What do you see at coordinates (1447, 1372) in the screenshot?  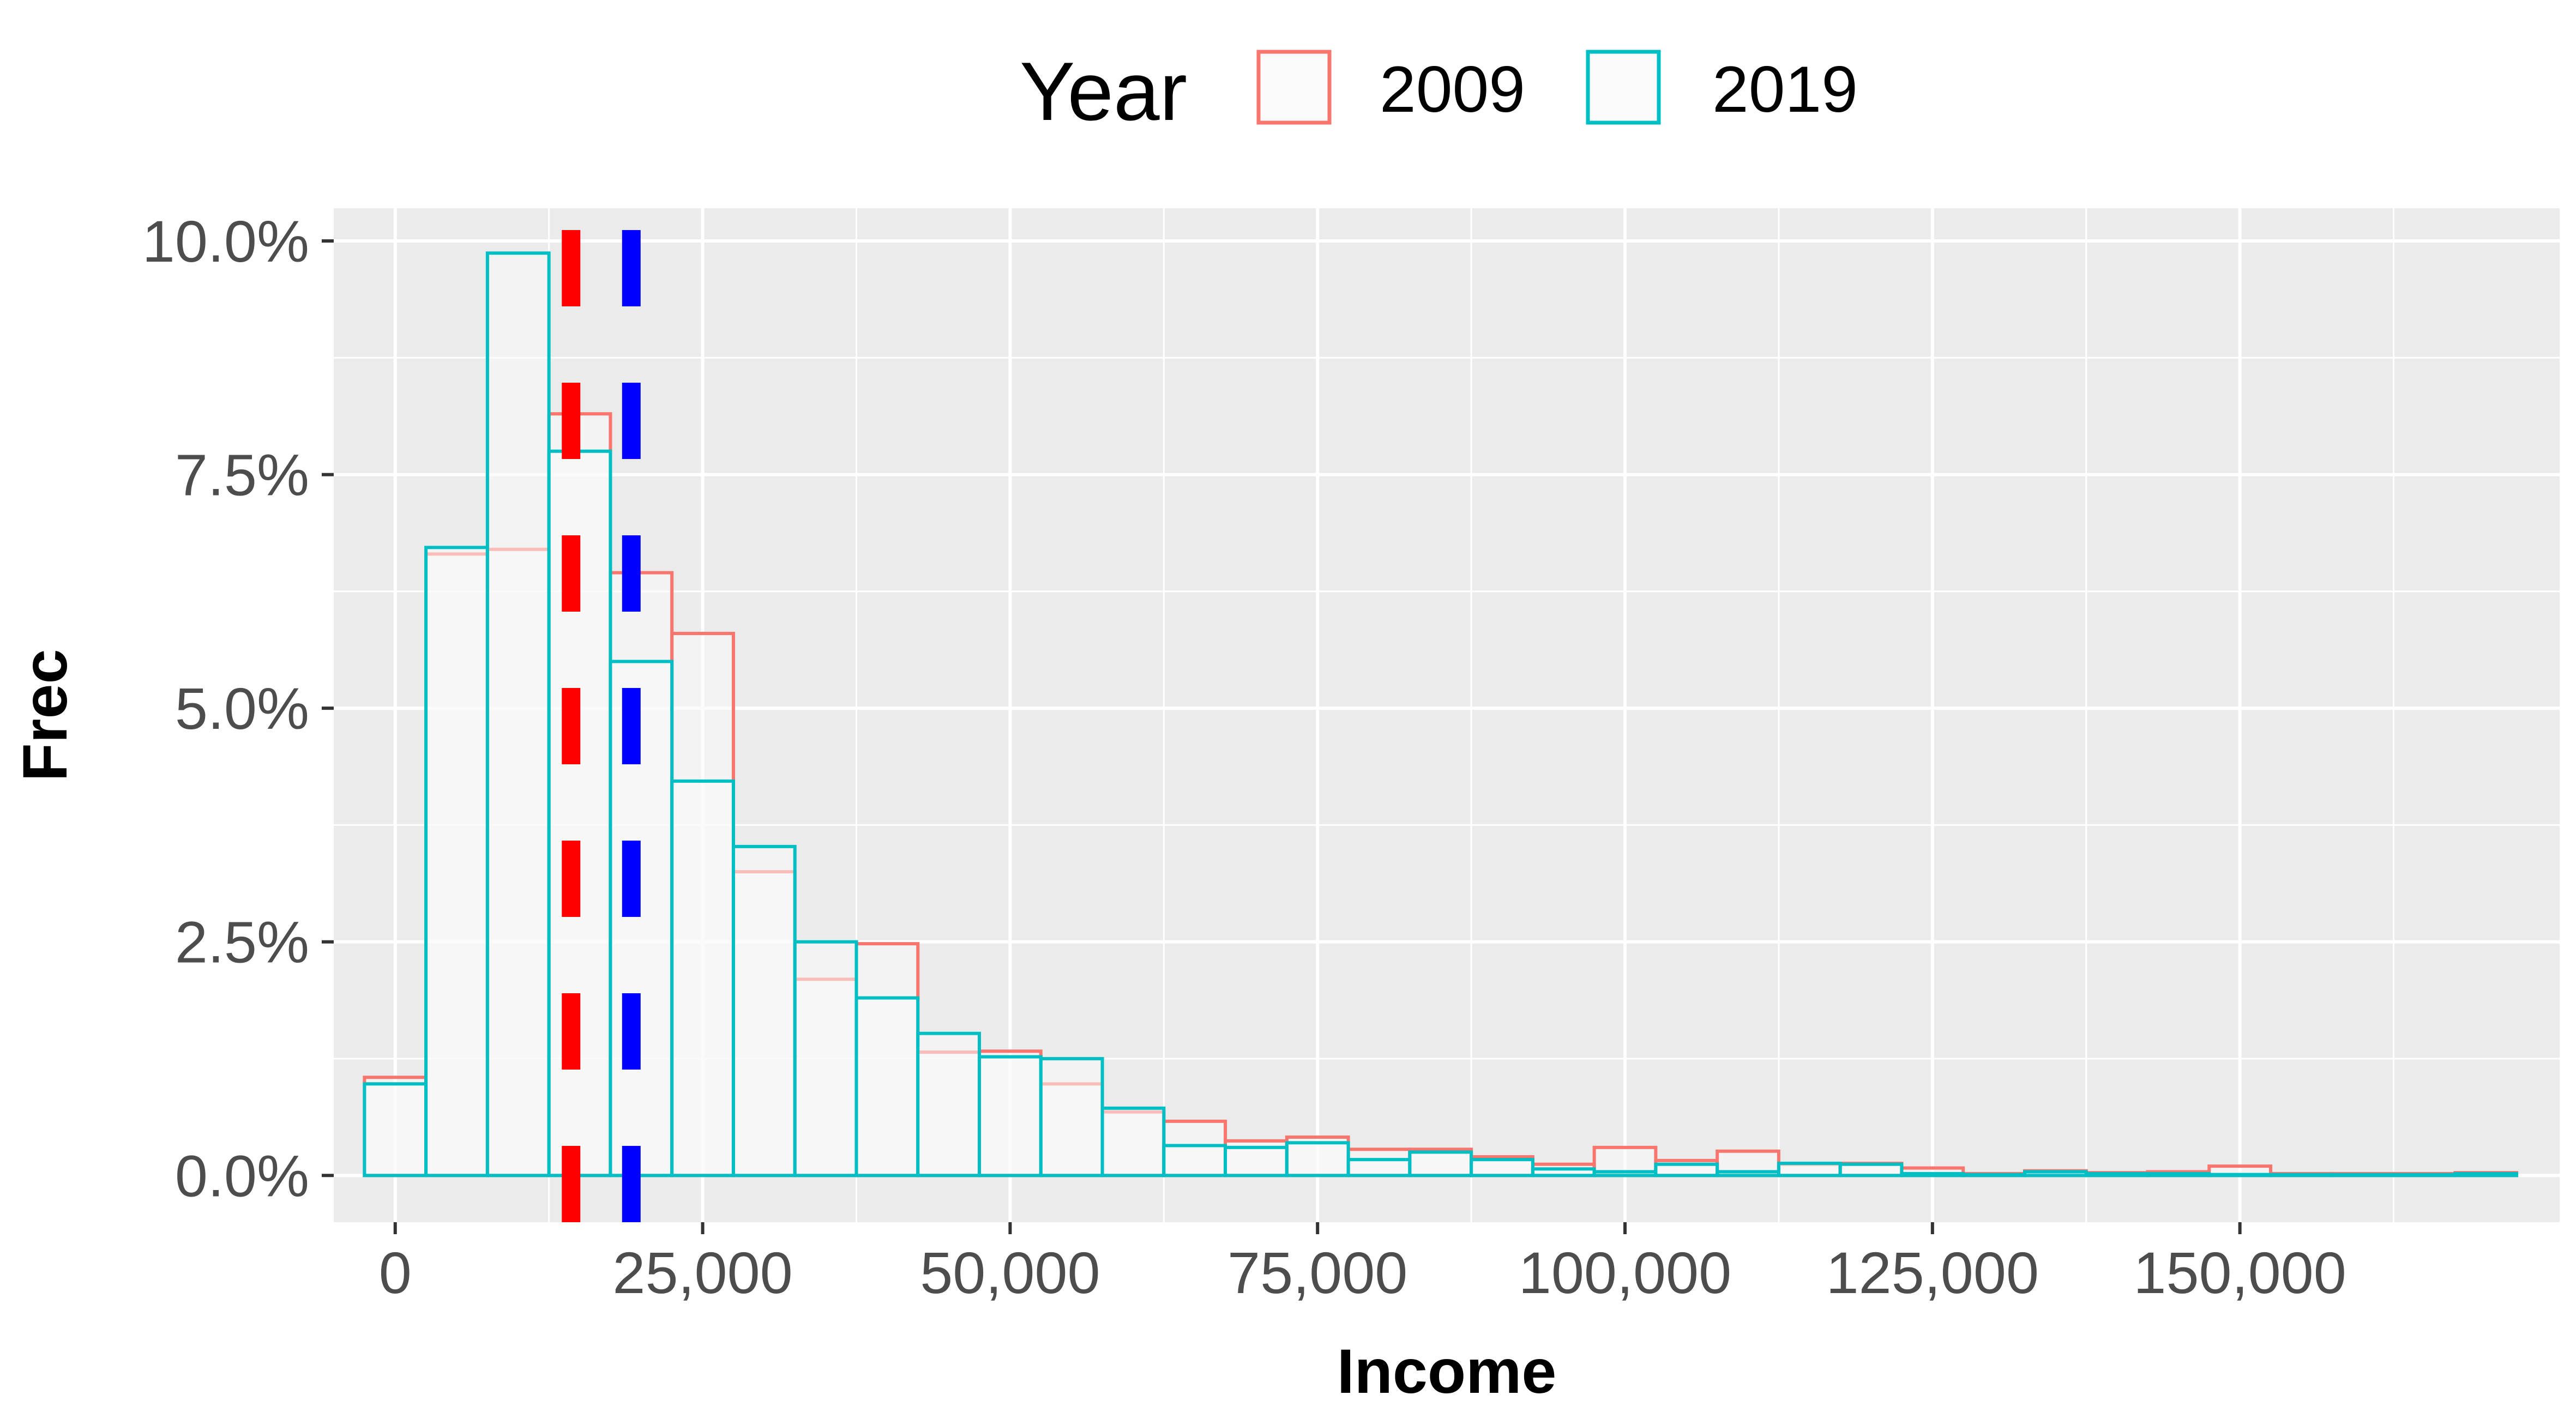 I see `x-axis-title: Income` at bounding box center [1447, 1372].